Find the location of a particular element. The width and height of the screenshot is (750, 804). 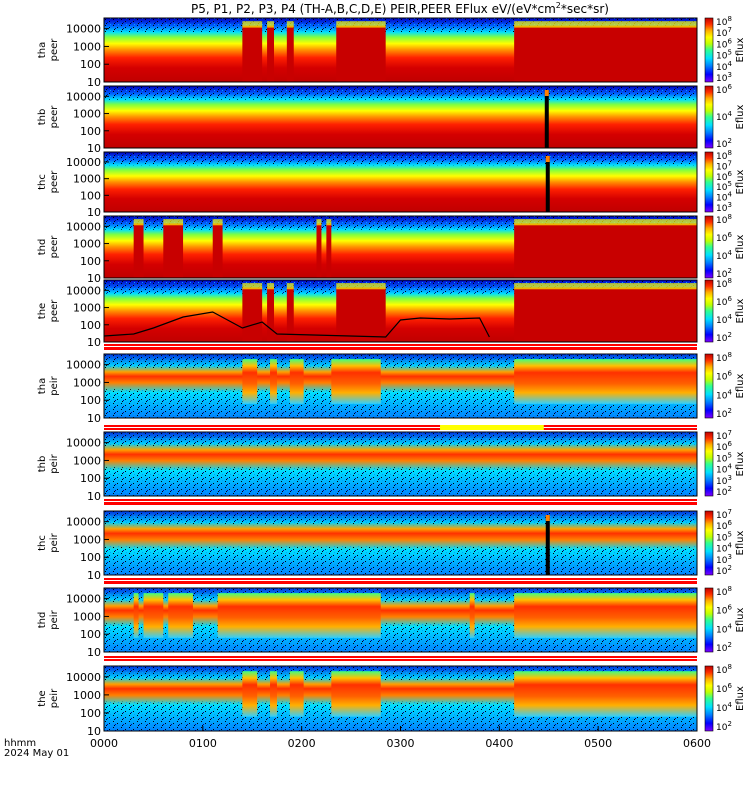

y-axis-label: thcpeir is located at coordinates (48, 542).